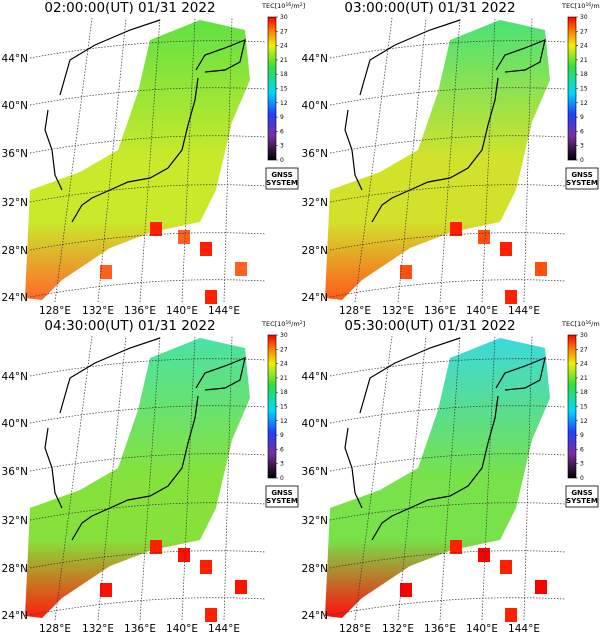 This screenshot has height=636, width=600. I want to click on colorbar-tick-label: 12, so click(584, 103).